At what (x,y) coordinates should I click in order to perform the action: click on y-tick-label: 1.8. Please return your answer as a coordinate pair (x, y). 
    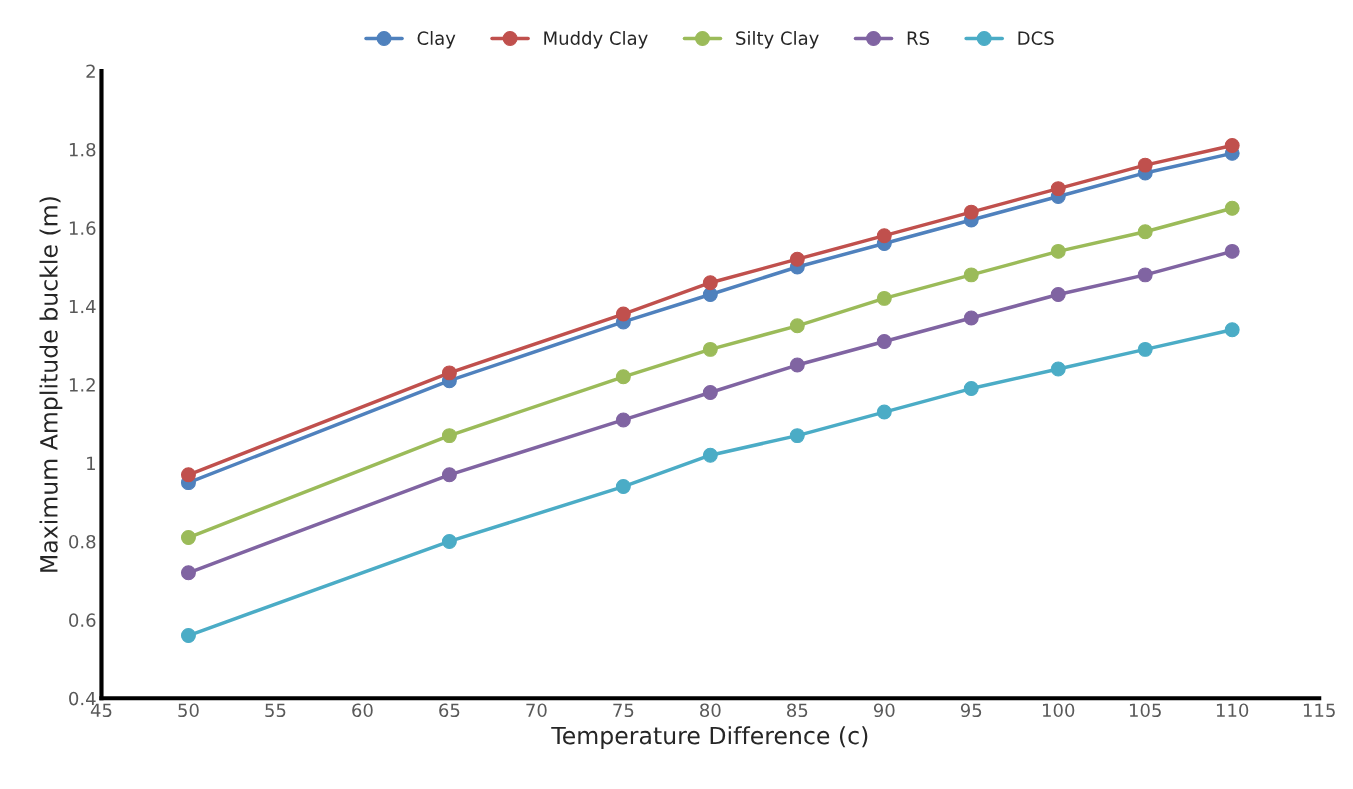
    Looking at the image, I should click on (82, 149).